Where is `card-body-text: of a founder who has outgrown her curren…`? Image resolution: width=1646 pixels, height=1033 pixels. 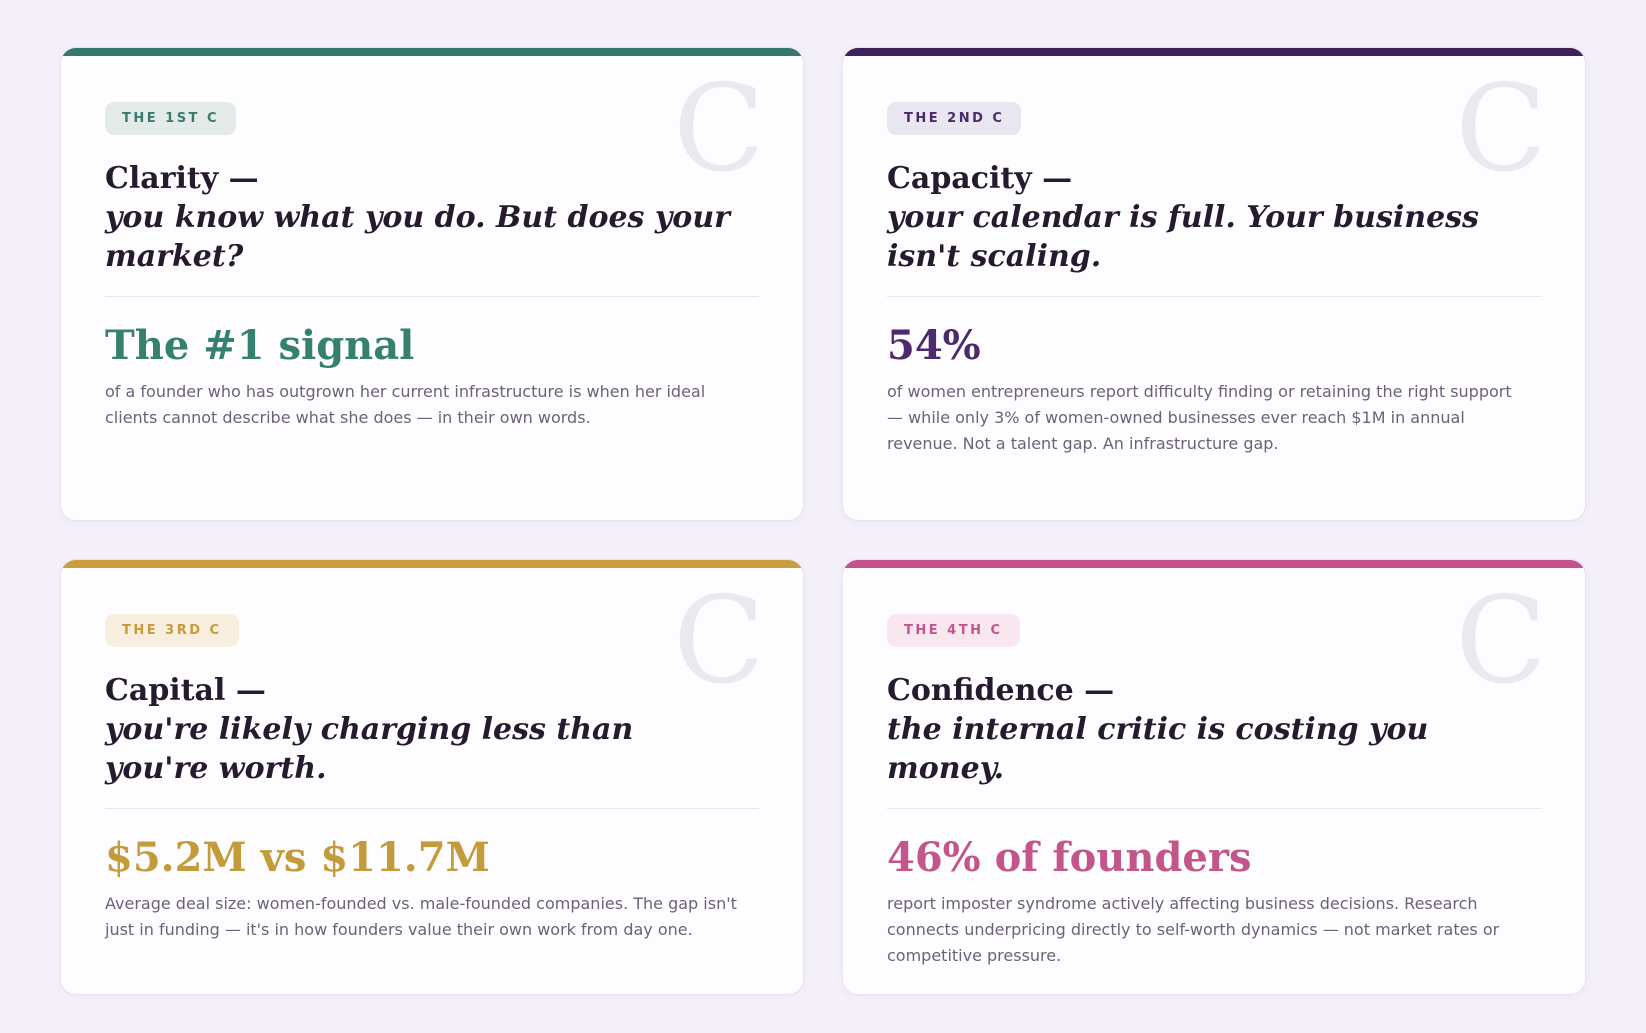 card-body-text: of a founder who has outgrown her curren… is located at coordinates (405, 404).